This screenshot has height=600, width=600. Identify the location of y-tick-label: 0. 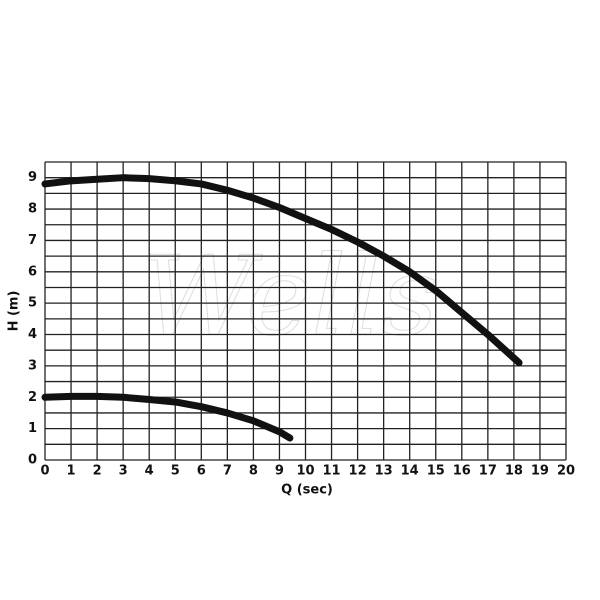
(32, 460).